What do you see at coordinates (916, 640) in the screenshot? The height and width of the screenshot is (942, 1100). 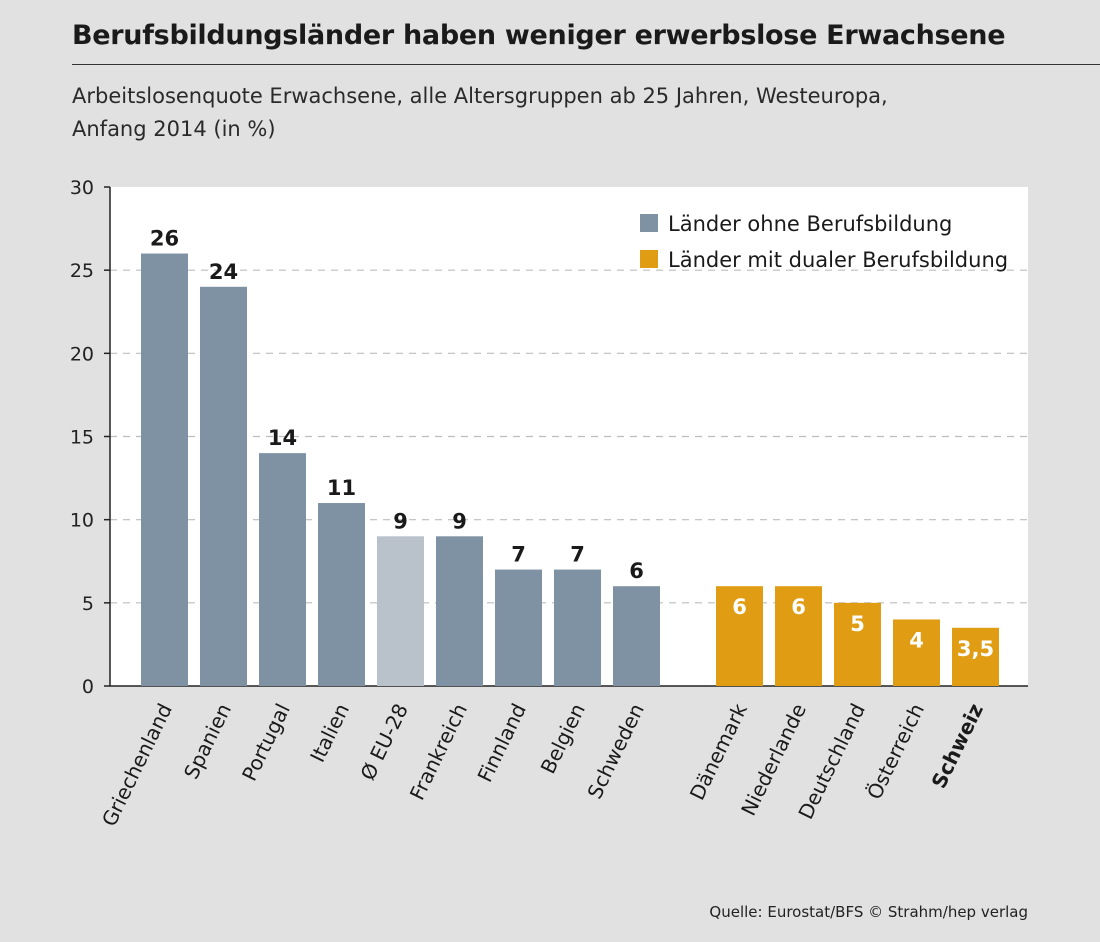 I see `bar-value-label: 4` at bounding box center [916, 640].